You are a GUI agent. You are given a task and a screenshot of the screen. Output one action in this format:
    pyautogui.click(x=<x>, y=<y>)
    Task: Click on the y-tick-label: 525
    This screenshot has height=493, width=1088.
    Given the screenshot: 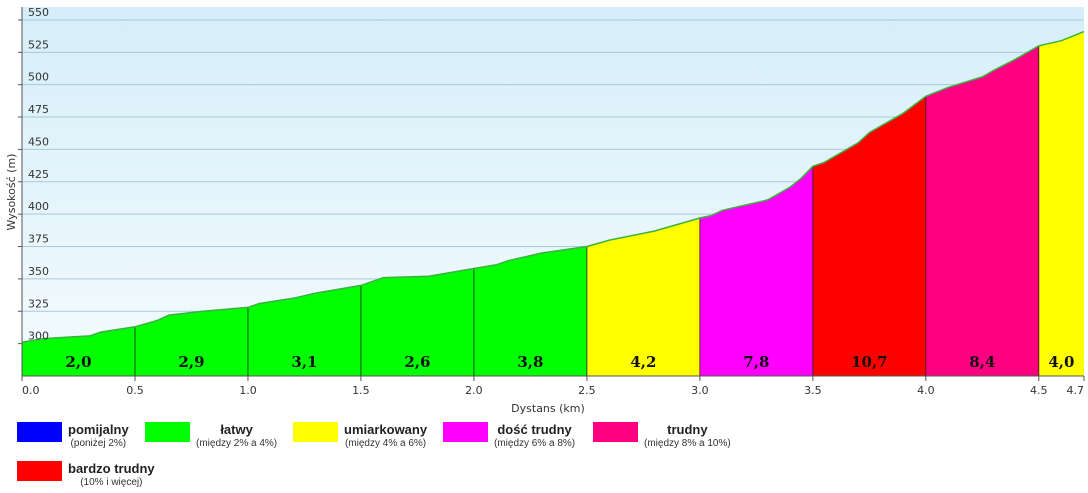 What is the action you would take?
    pyautogui.click(x=38, y=44)
    